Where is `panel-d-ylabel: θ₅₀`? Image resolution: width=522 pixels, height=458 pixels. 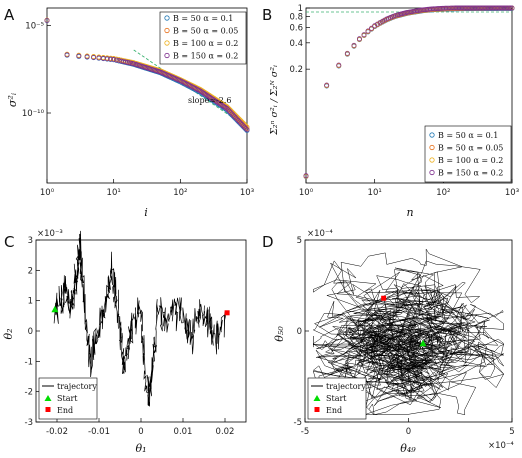
panel-d-ylabel: θ₅₀ is located at coordinates (279, 334).